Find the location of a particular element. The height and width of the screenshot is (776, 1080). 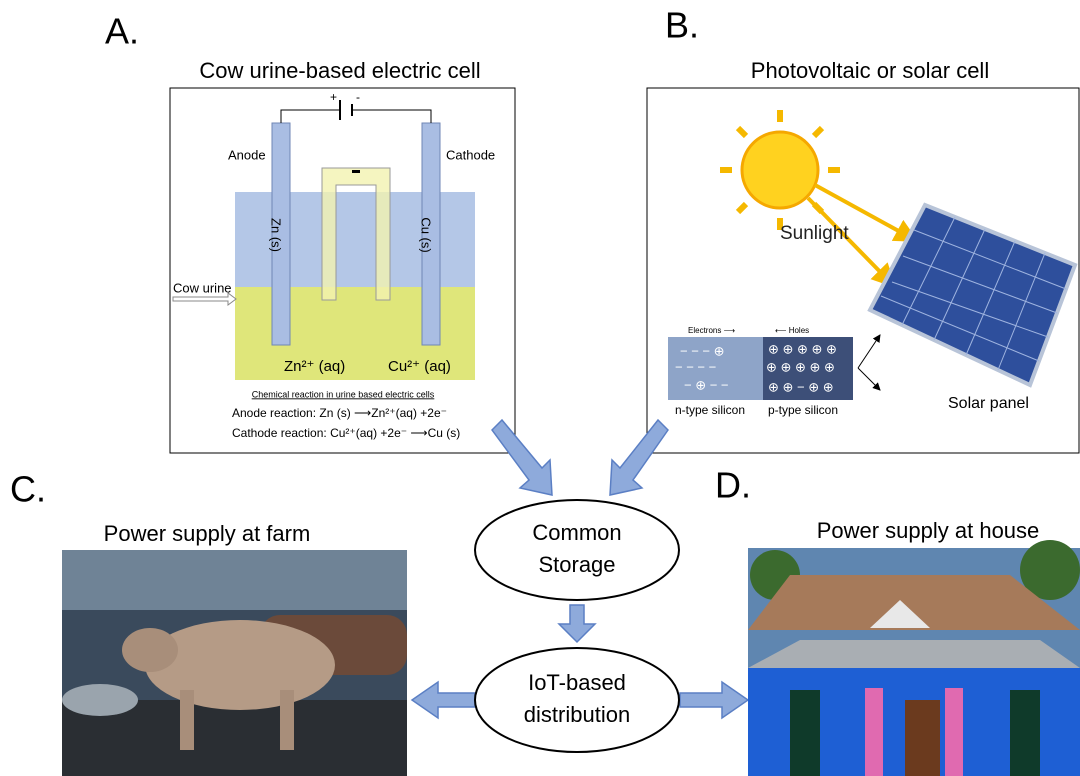

label: Electrons ⟶ is located at coordinates (712, 330).